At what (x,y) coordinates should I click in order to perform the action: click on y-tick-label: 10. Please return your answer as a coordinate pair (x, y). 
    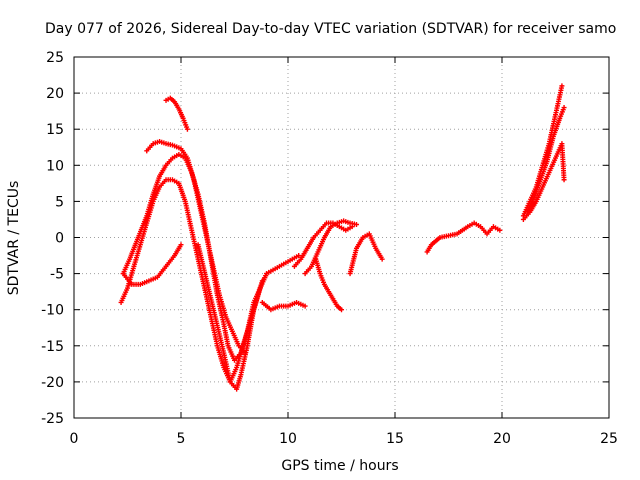
    Looking at the image, I should click on (55, 166).